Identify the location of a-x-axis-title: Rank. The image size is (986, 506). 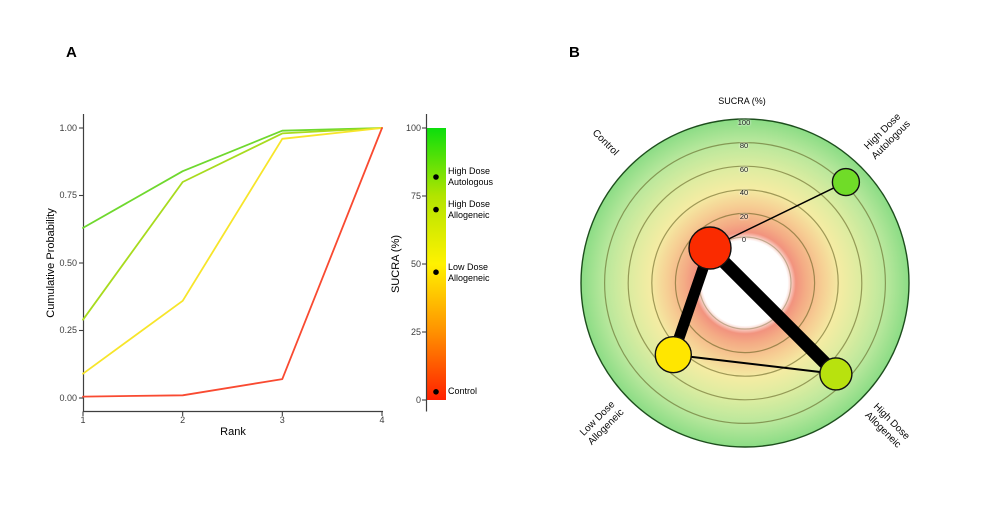
(233, 432).